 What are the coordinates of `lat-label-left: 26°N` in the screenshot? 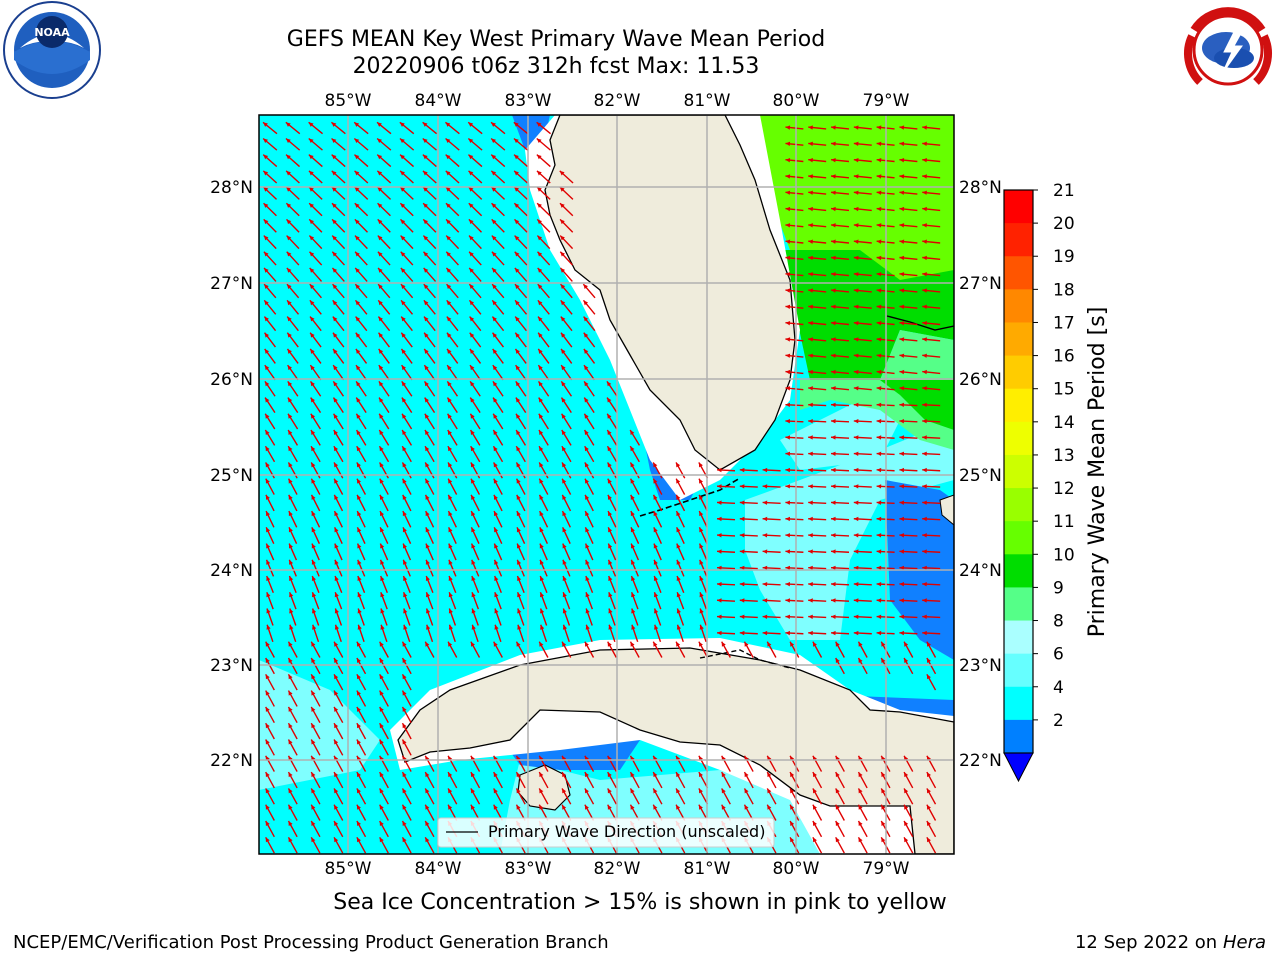 It's located at (231, 380).